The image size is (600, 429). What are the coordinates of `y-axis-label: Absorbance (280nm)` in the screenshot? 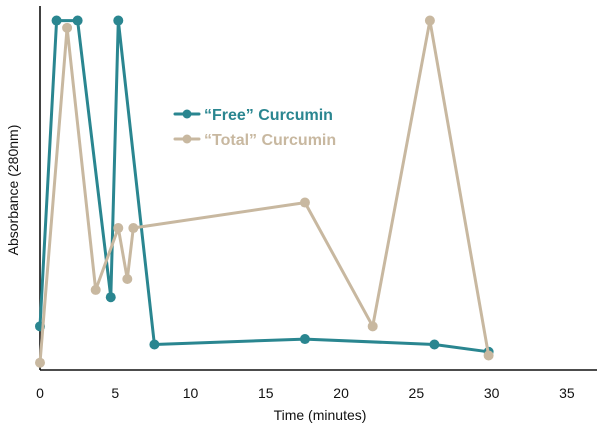 It's located at (13, 190).